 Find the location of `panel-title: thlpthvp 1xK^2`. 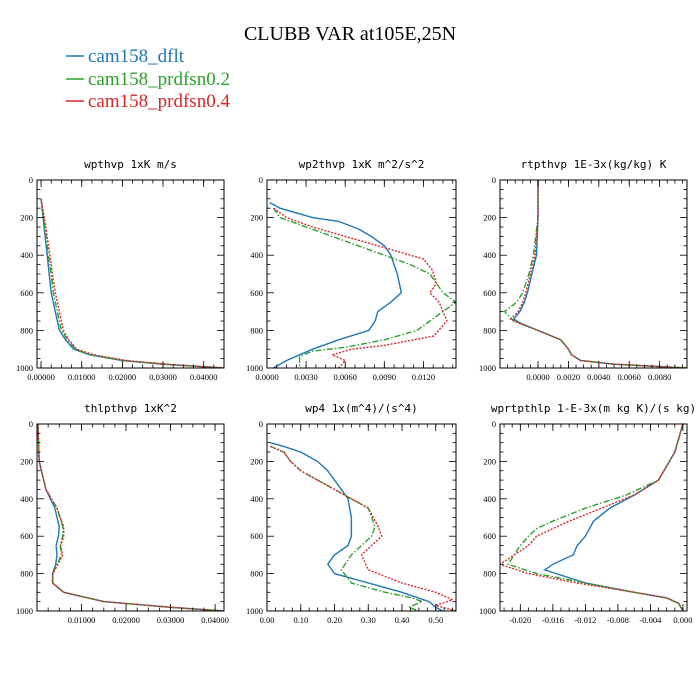

panel-title: thlpthvp 1xK^2 is located at coordinates (130, 408).